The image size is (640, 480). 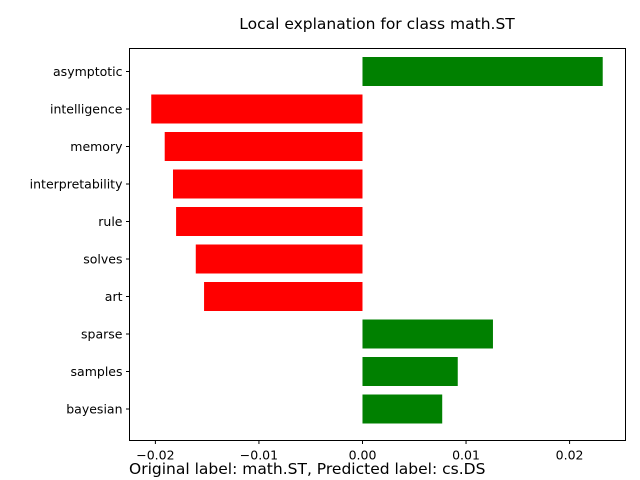 What do you see at coordinates (410, 371) in the screenshot?
I see `bar-samples` at bounding box center [410, 371].